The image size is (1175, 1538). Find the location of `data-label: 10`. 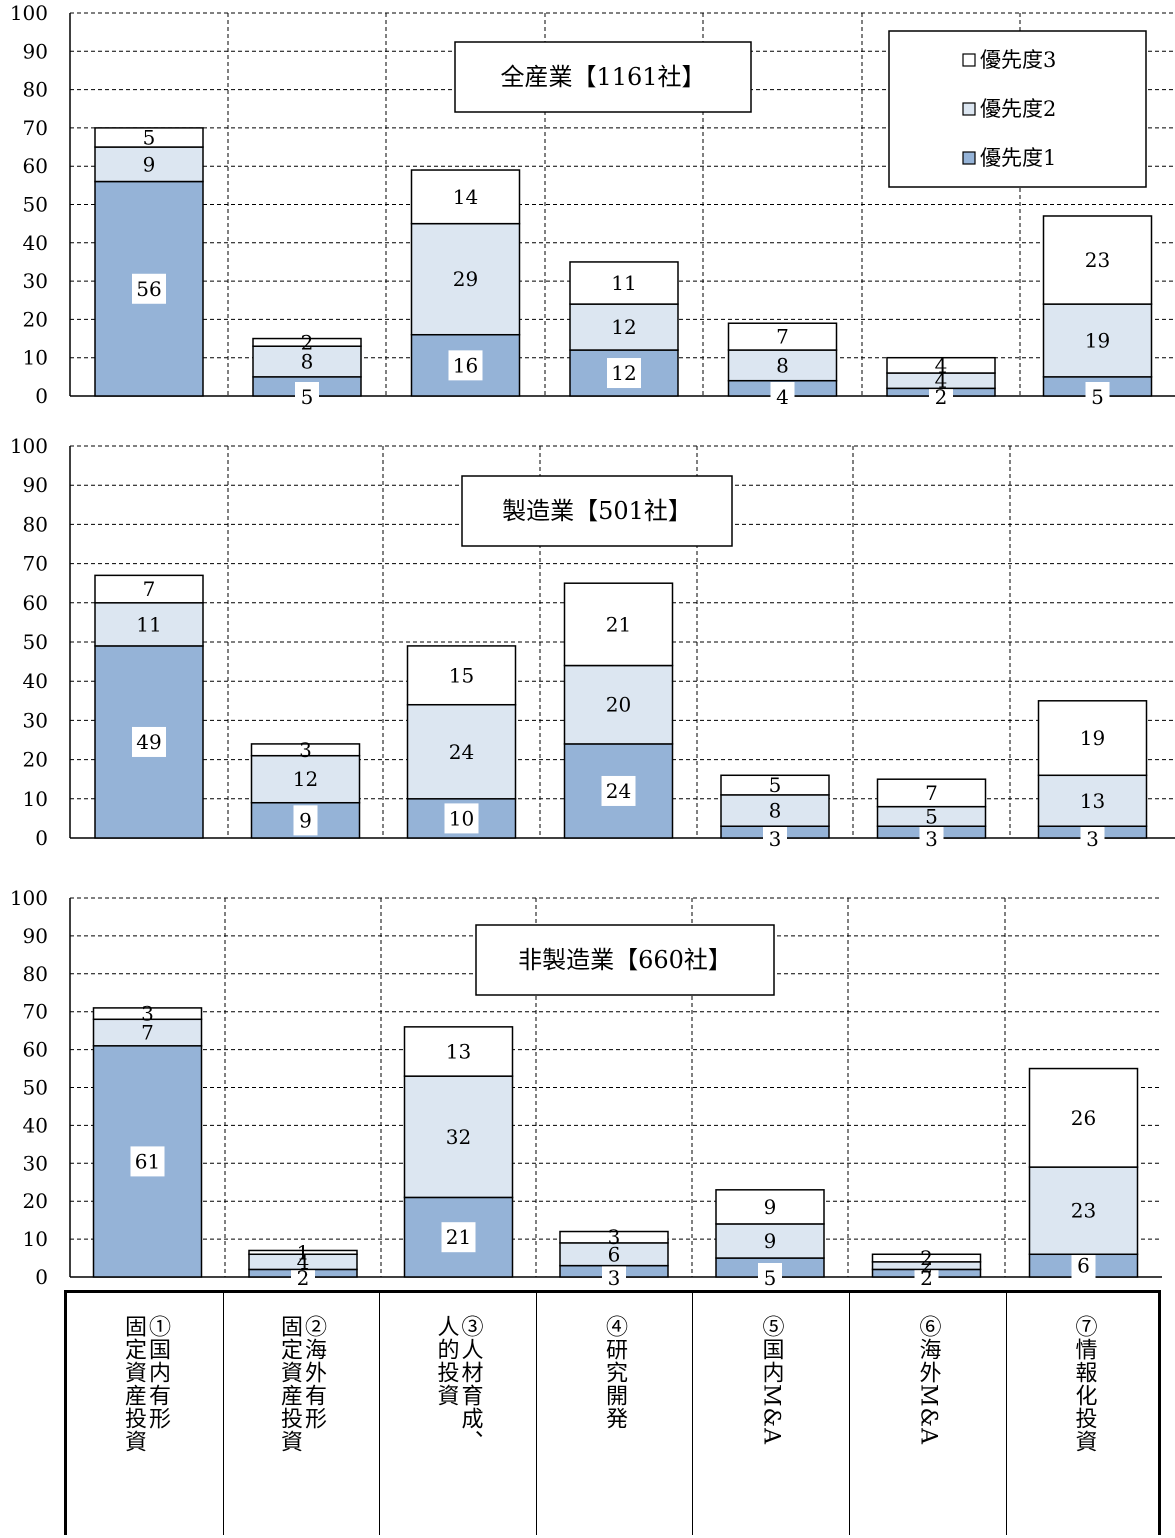

data-label: 10 is located at coordinates (461, 818).